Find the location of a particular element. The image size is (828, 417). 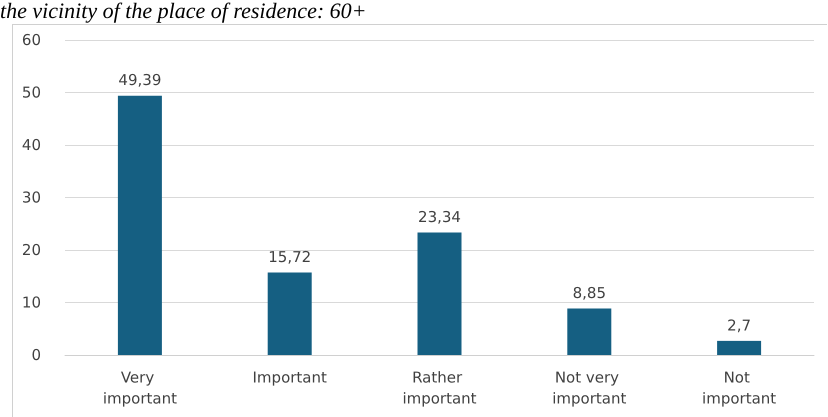

x-tick-label: Not important is located at coordinates (739, 388).